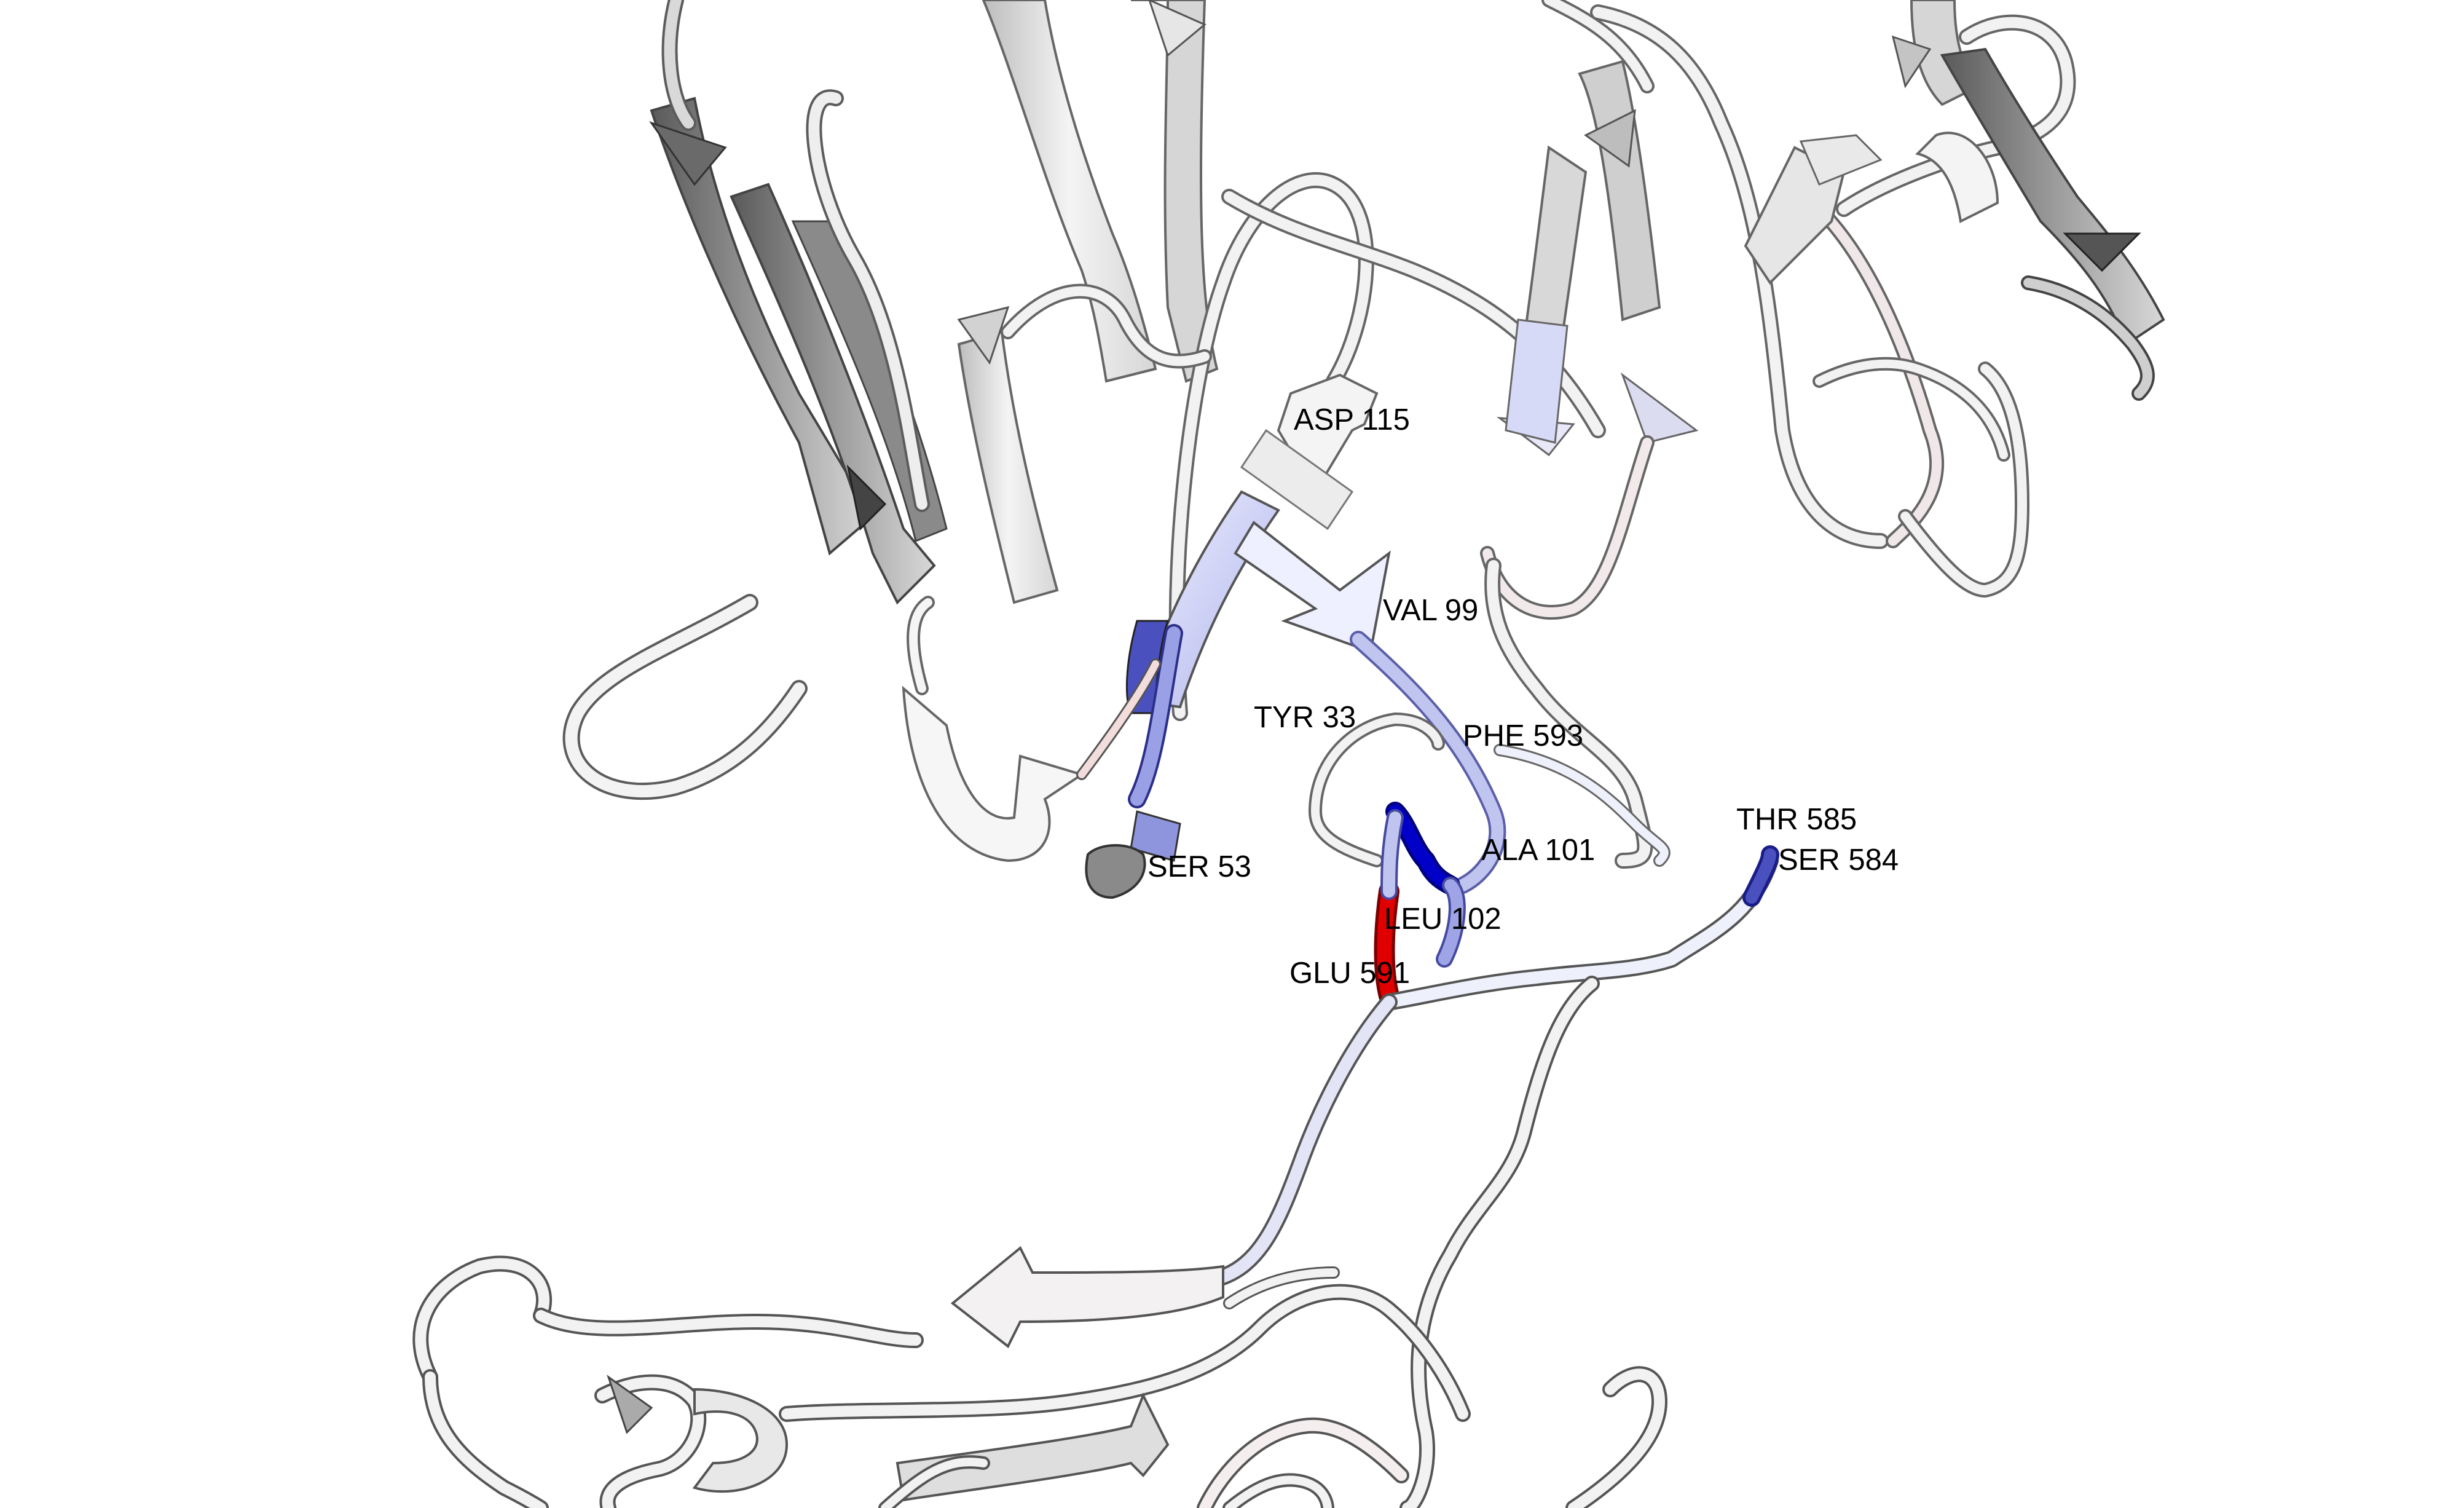 The image size is (2464, 1508). What do you see at coordinates (799, 351) in the screenshot?
I see `dark-beta-strand-left` at bounding box center [799, 351].